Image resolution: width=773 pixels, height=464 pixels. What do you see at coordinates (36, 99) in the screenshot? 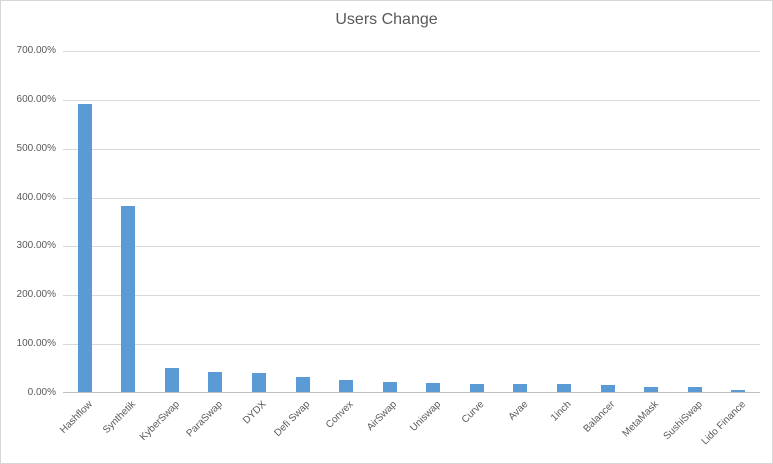
I see `y-tick-label: 600.00%` at bounding box center [36, 99].